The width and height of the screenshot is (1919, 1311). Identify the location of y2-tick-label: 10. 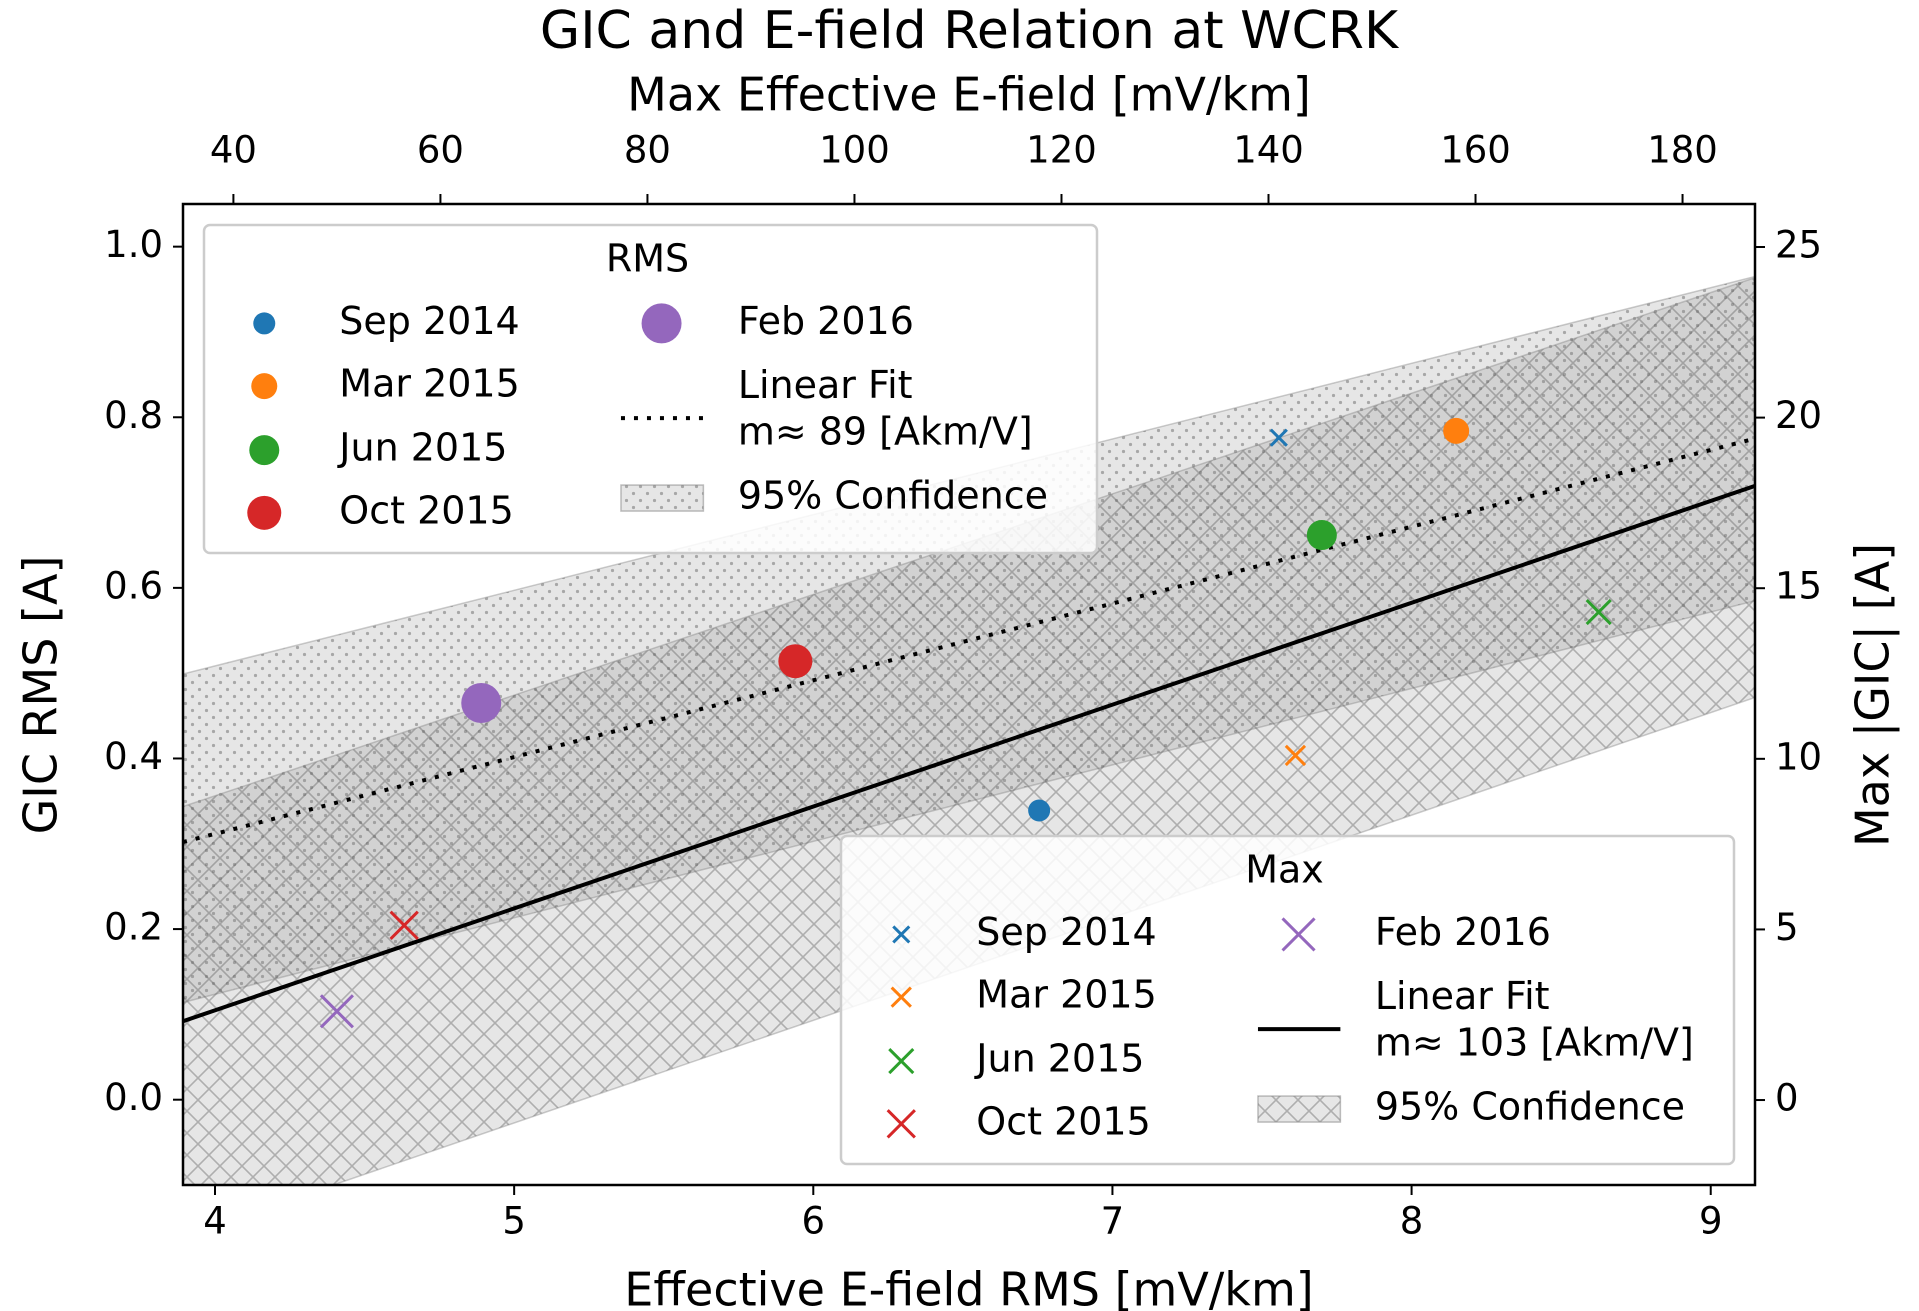
(1798, 756).